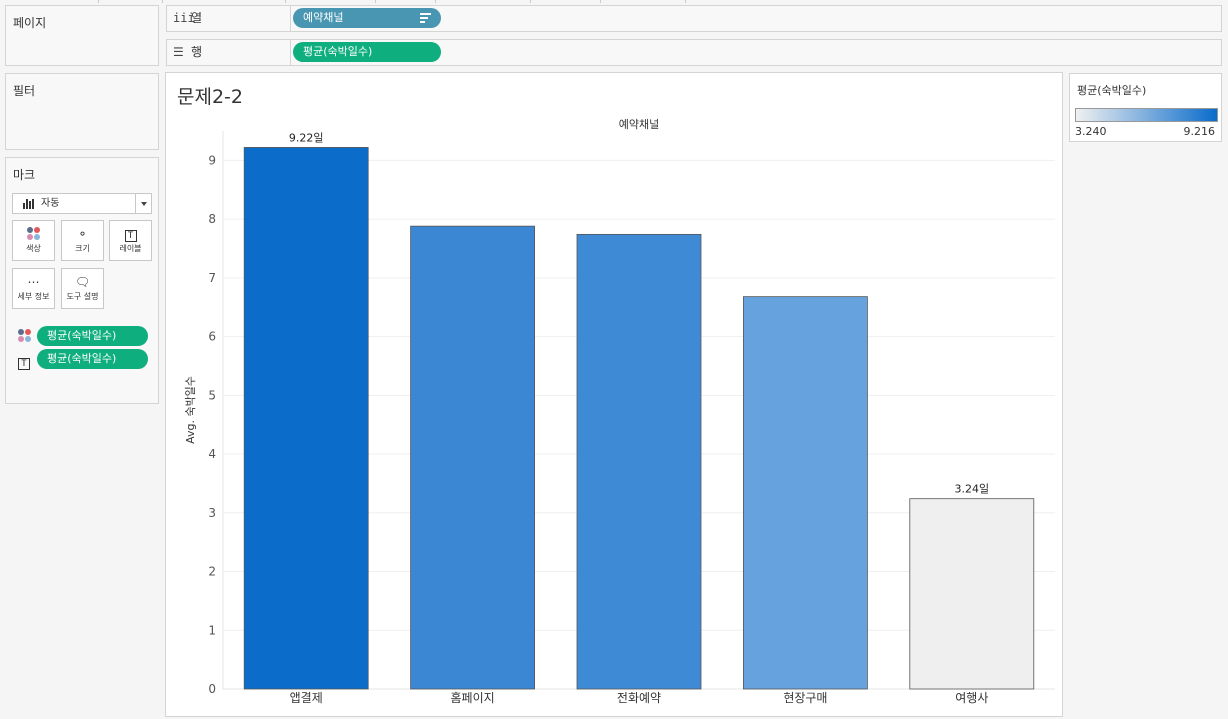 Image resolution: width=1228 pixels, height=719 pixels. What do you see at coordinates (212, 219) in the screenshot?
I see `y-tick-label: 8` at bounding box center [212, 219].